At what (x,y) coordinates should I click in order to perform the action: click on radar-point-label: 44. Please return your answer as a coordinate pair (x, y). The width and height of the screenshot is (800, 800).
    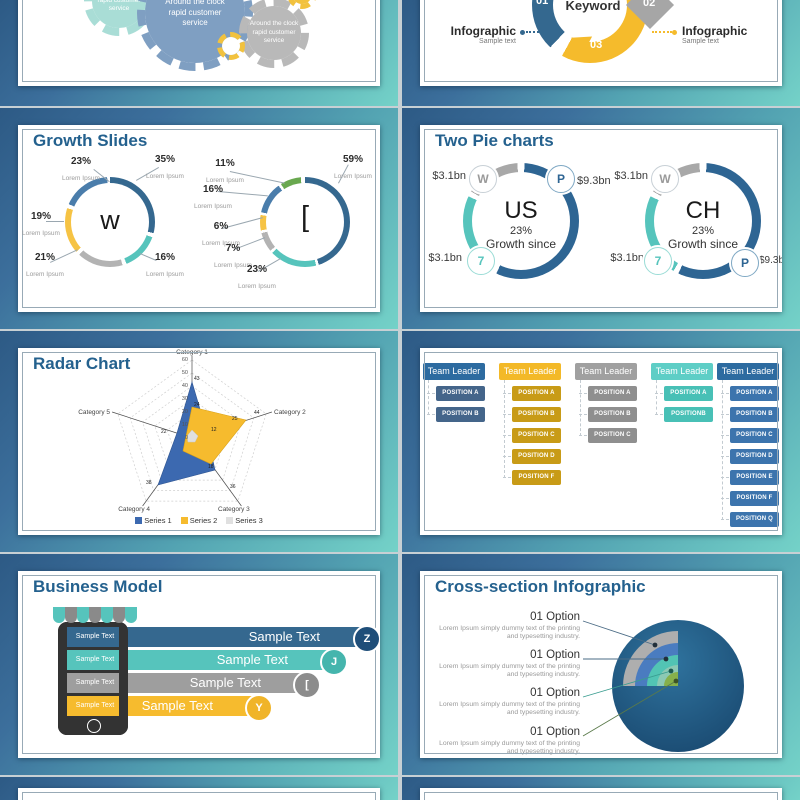
    Looking at the image, I should click on (257, 413).